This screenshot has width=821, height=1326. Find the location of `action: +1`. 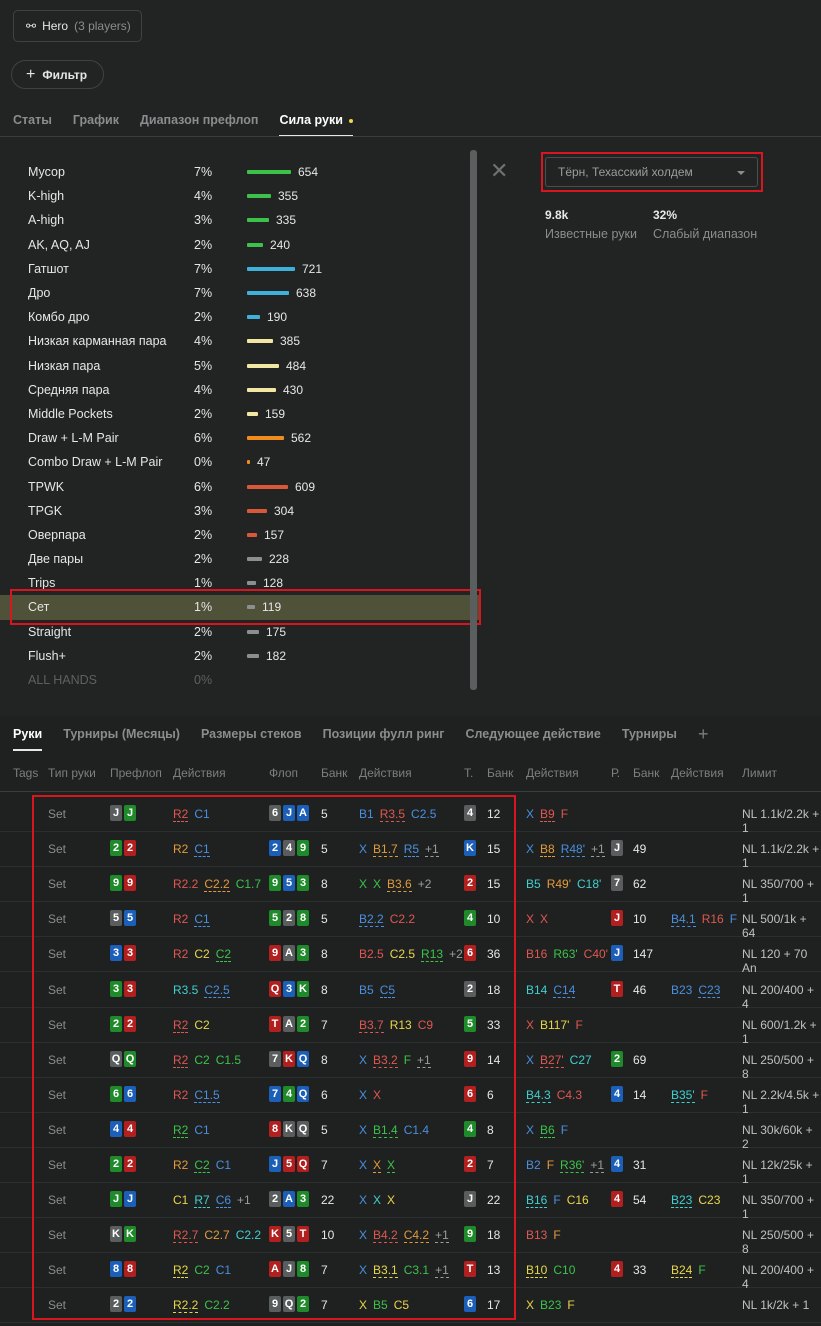

action: +1 is located at coordinates (244, 1200).